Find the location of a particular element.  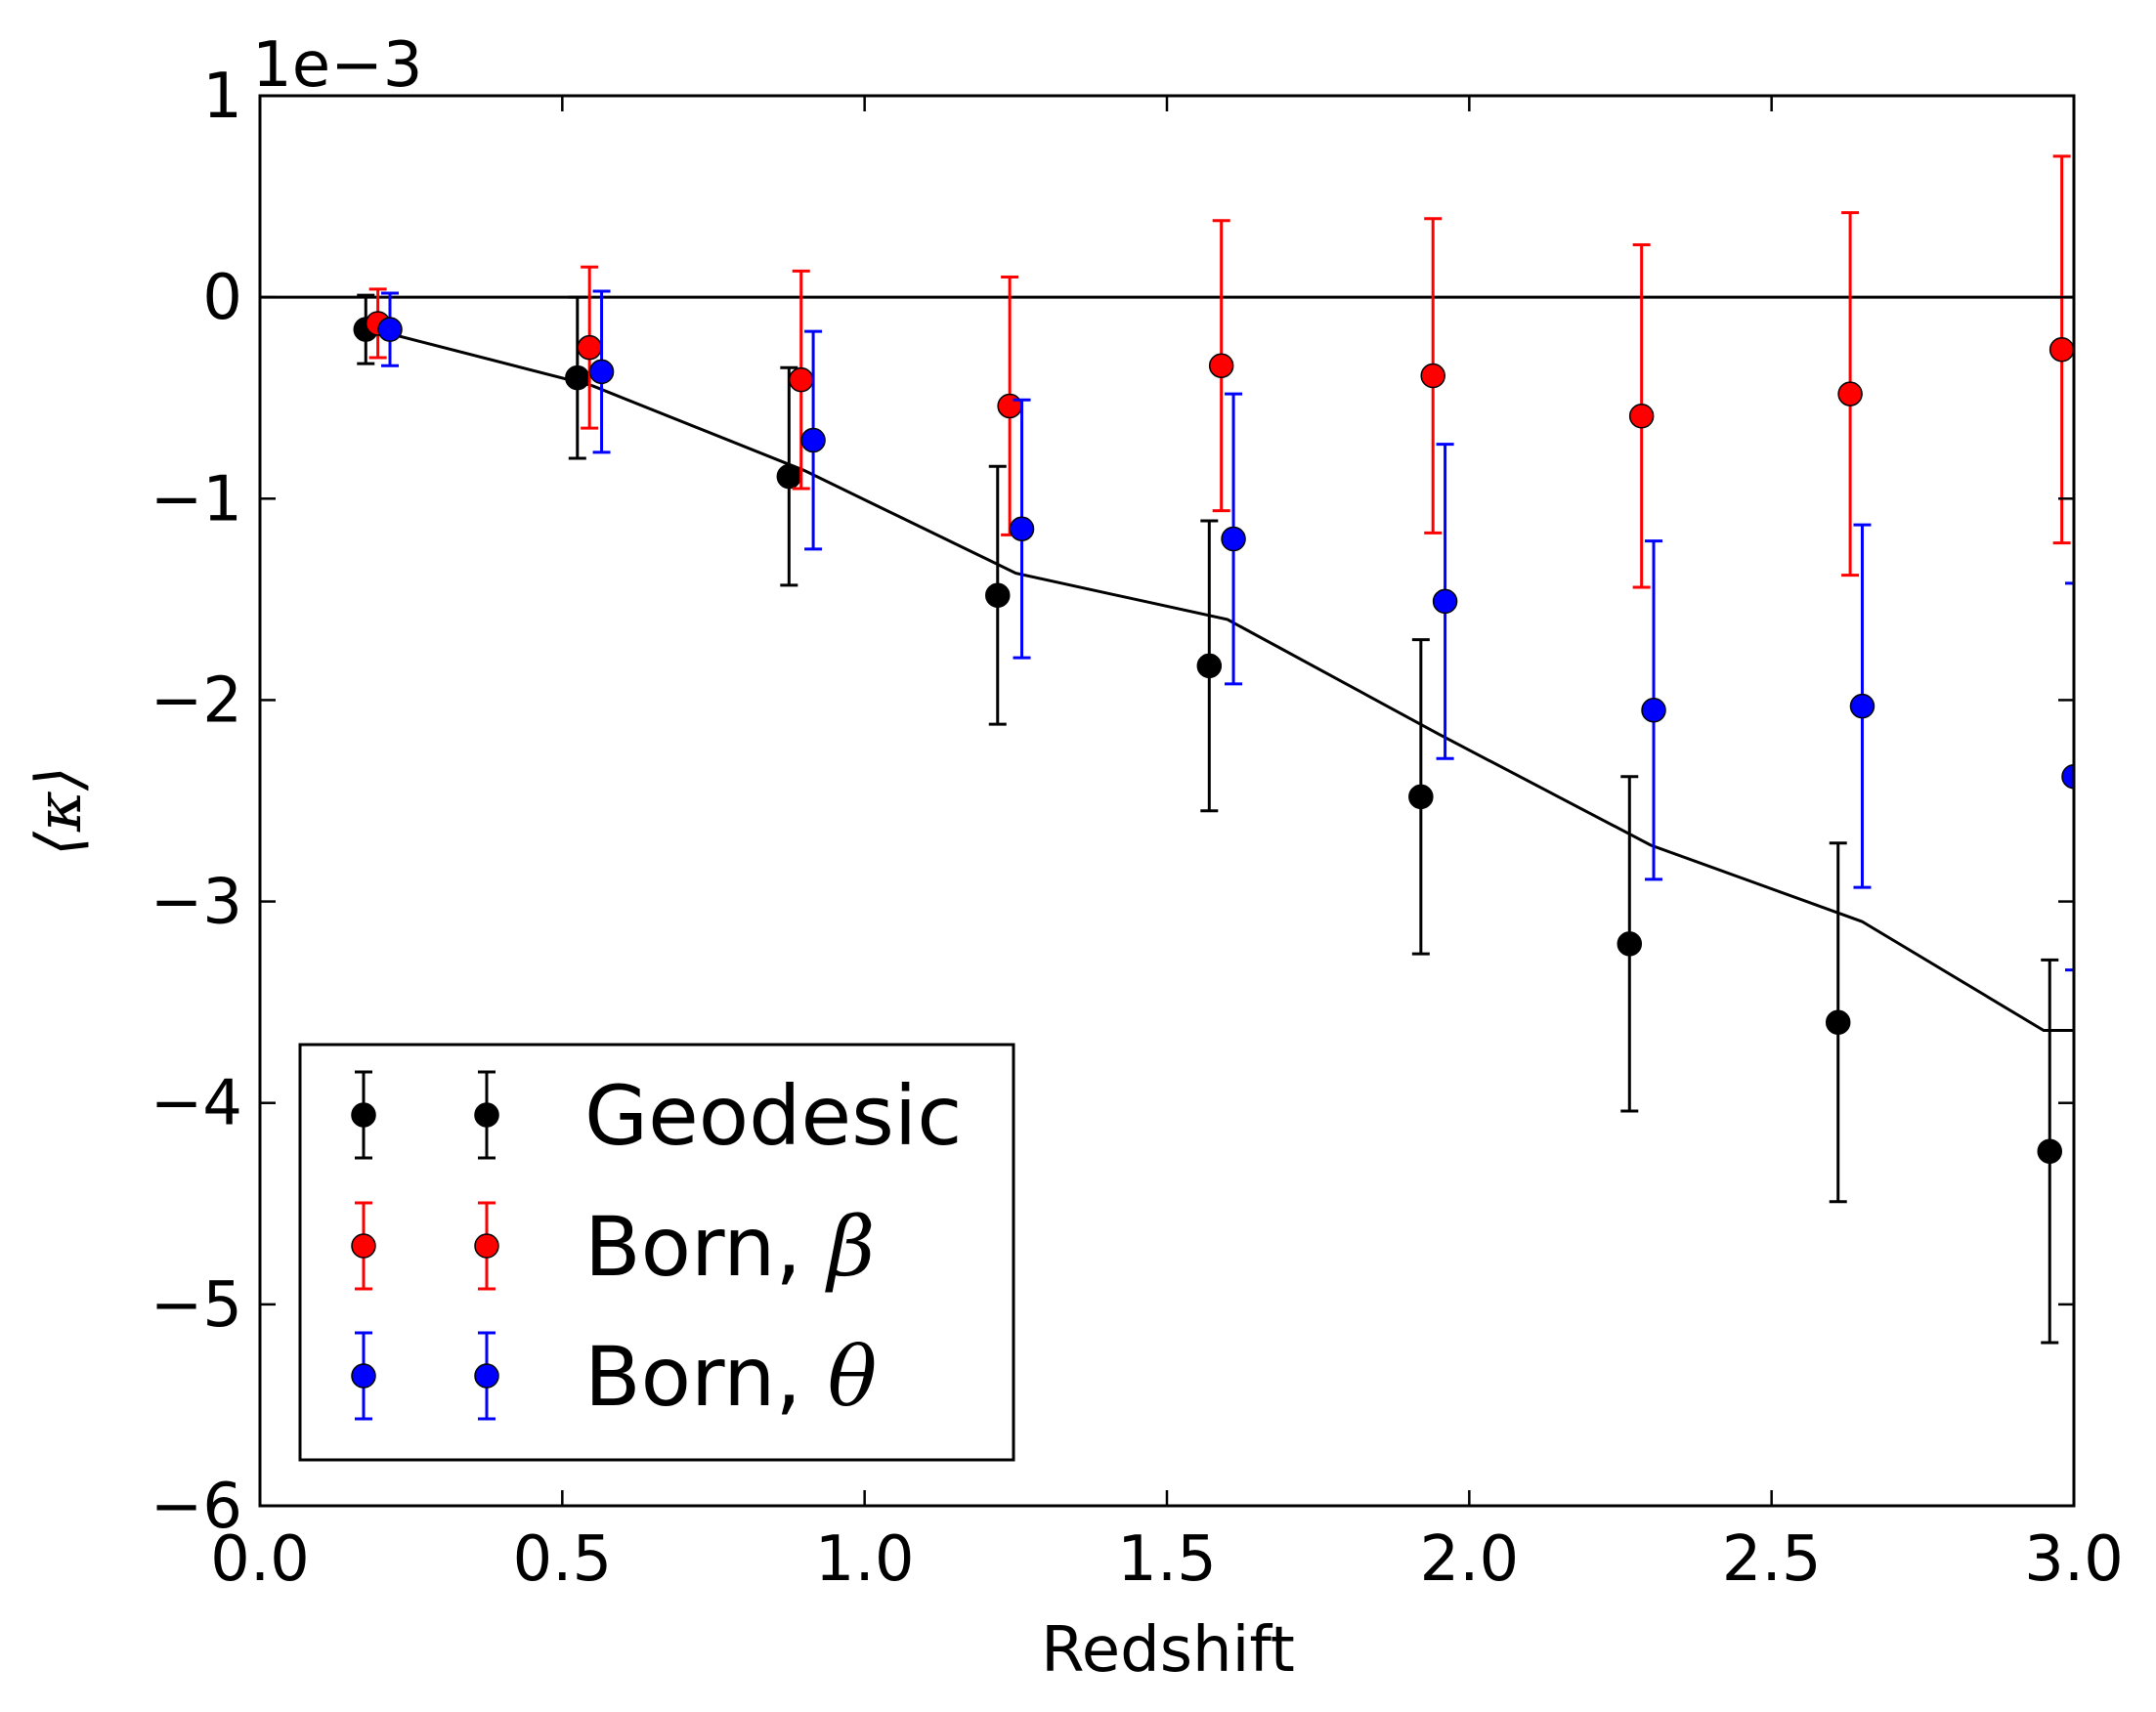

y-tick-label: −6 is located at coordinates (196, 1507).